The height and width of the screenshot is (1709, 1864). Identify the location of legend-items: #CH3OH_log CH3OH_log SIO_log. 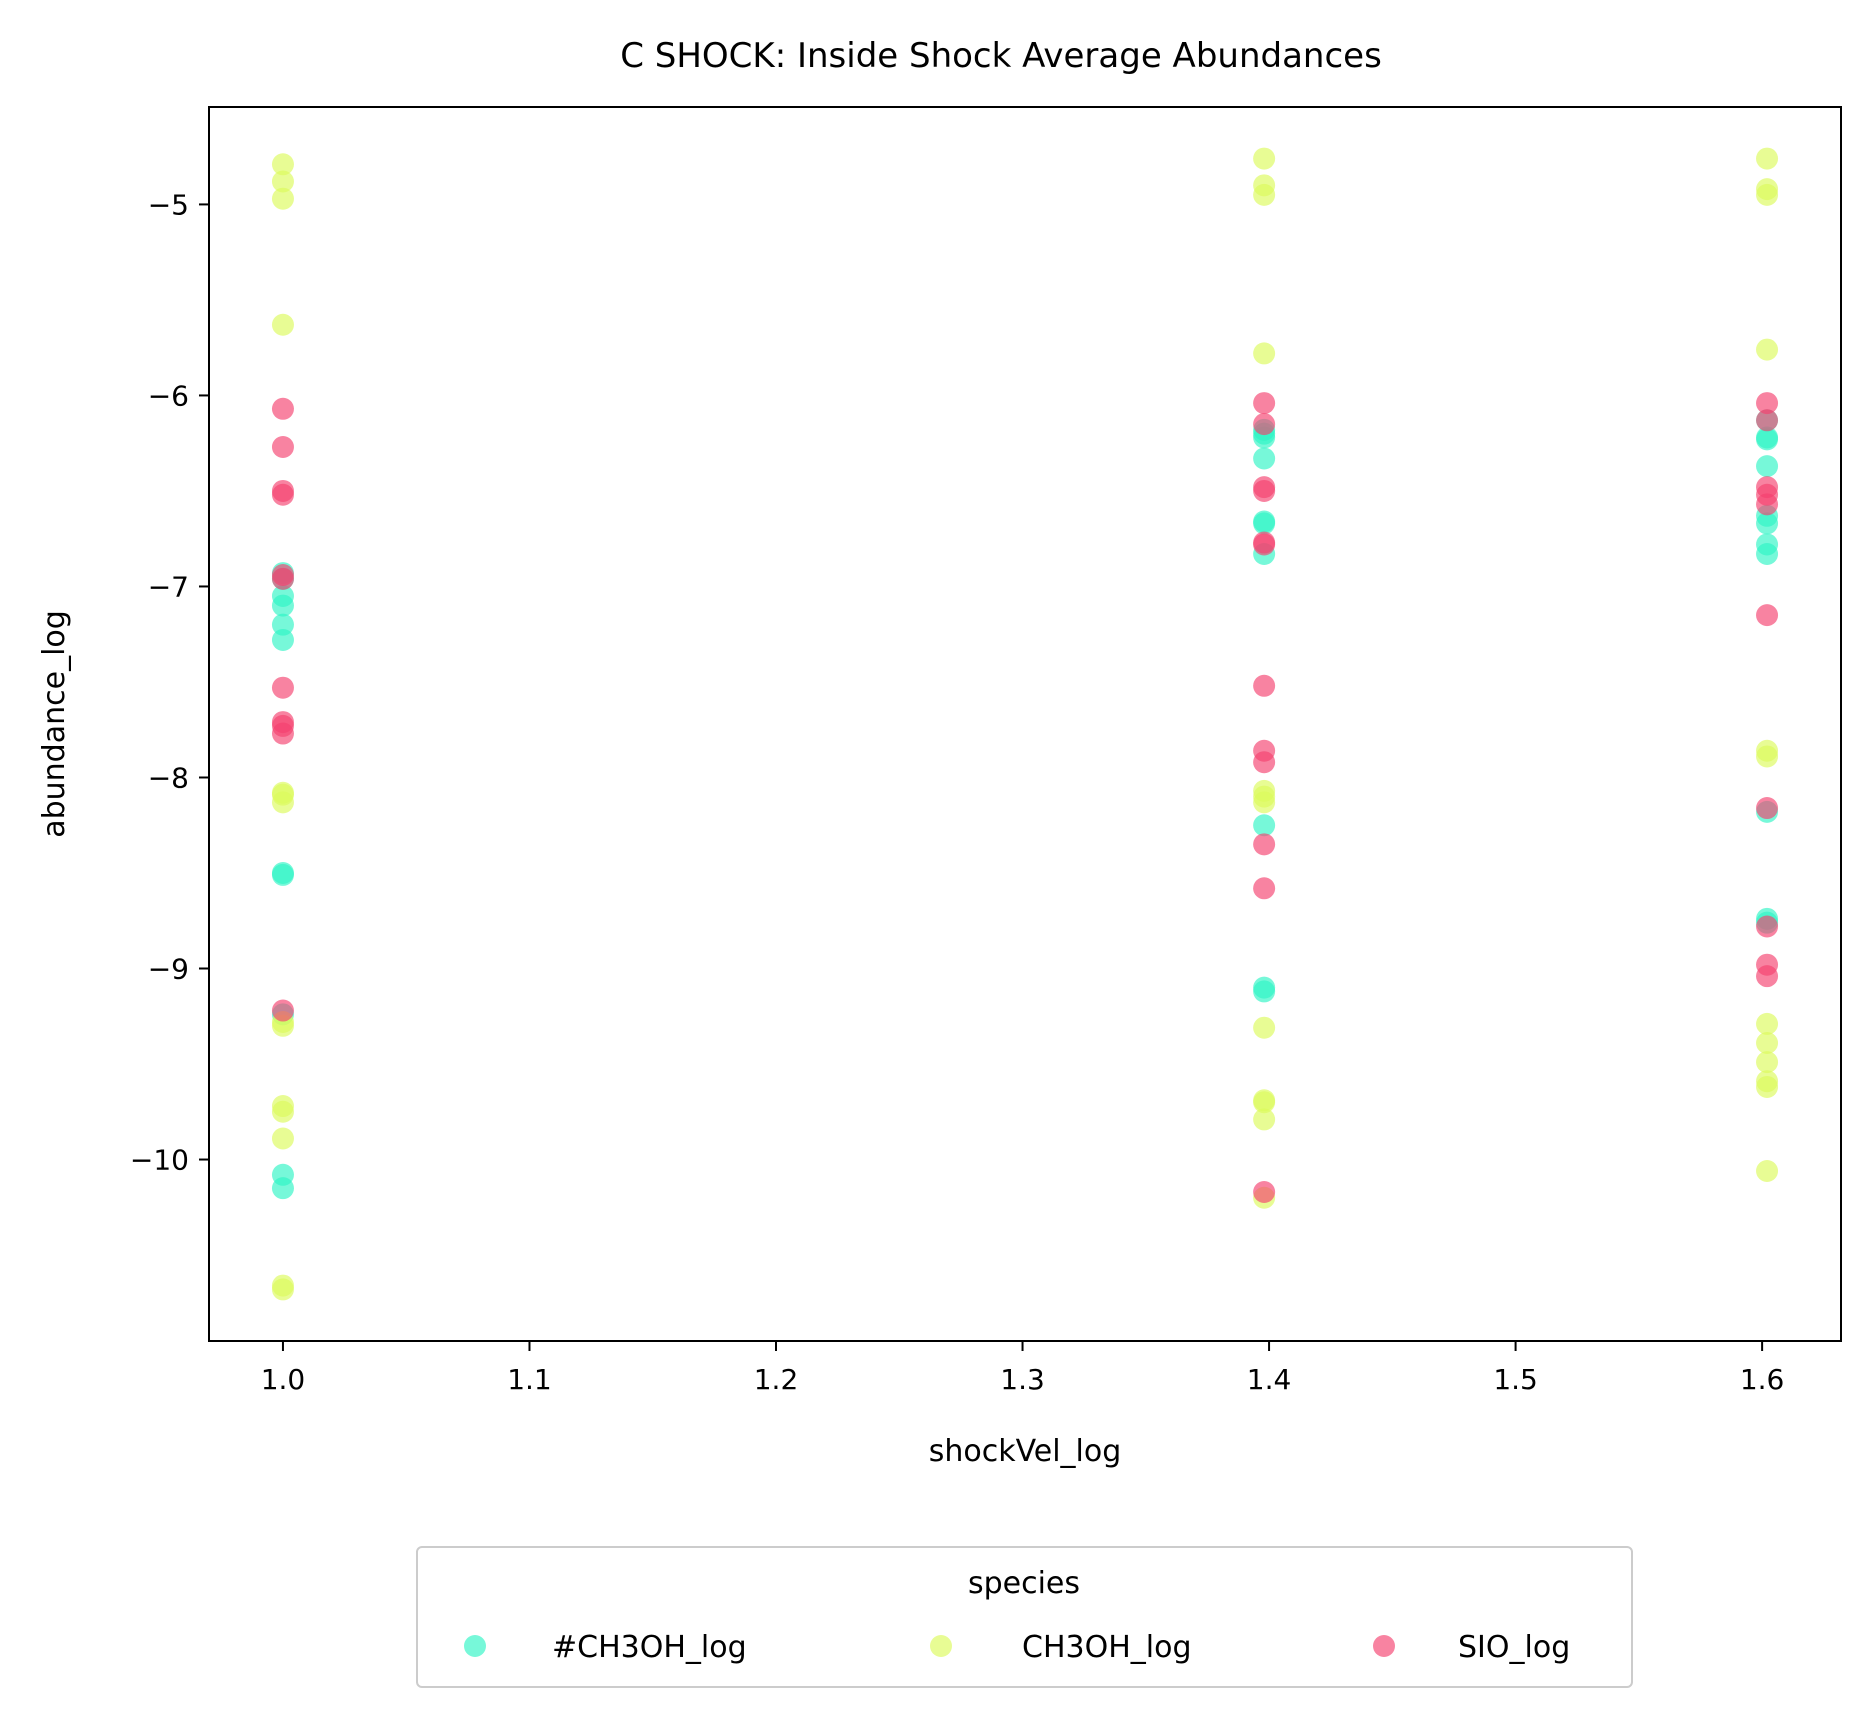
(1017, 1647).